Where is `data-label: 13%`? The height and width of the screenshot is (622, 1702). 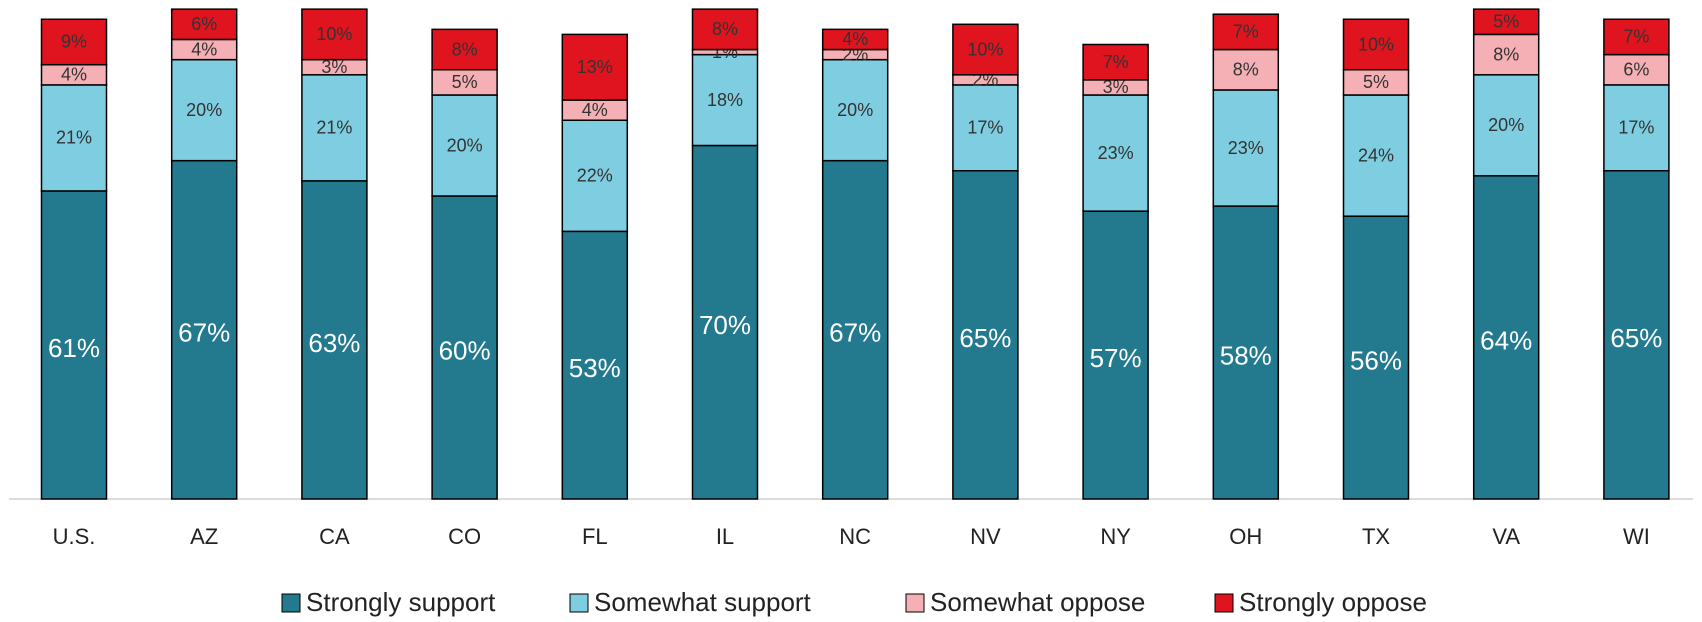 data-label: 13% is located at coordinates (595, 67).